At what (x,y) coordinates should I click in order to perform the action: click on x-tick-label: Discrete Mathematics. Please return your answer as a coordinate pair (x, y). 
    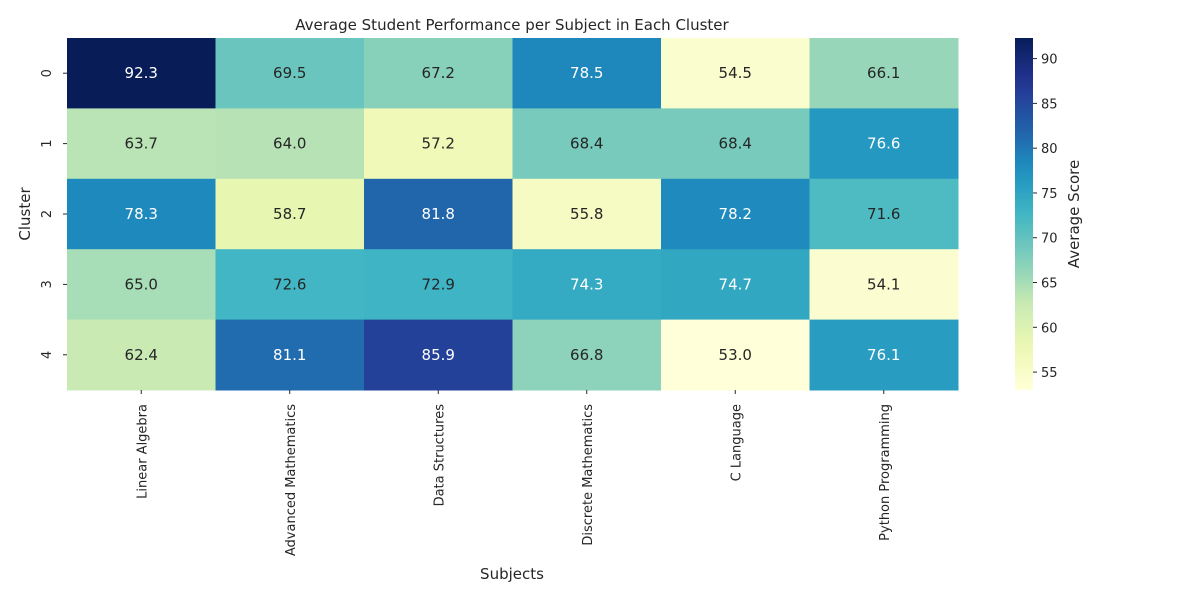
    Looking at the image, I should click on (588, 475).